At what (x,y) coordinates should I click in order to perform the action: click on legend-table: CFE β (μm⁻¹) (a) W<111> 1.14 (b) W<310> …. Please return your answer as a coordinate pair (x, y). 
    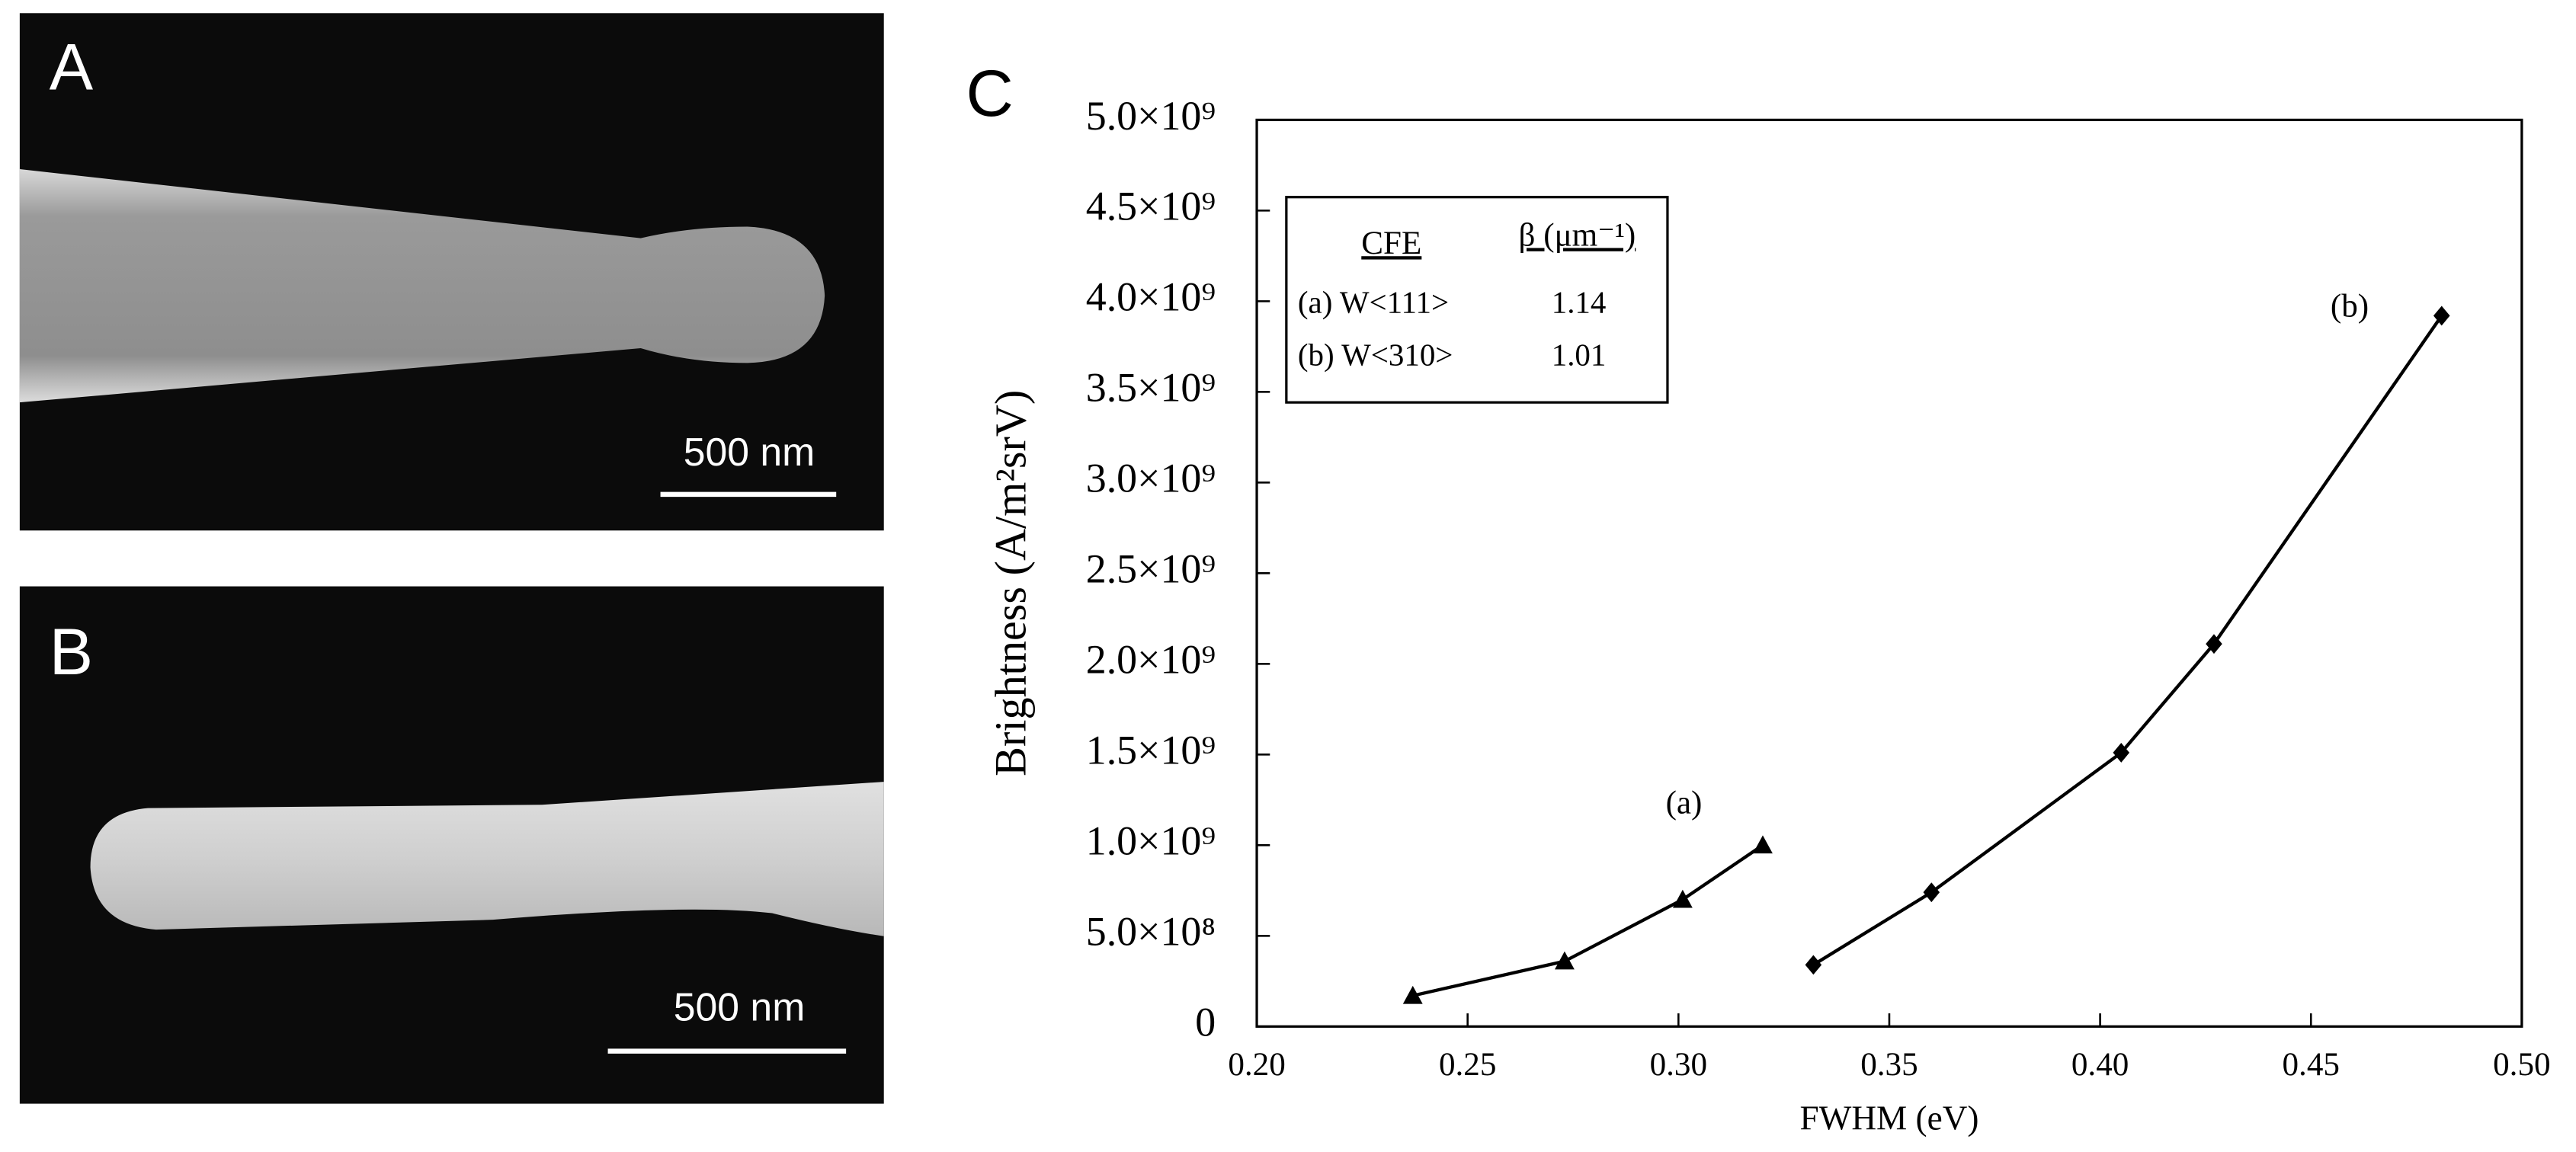
    Looking at the image, I should click on (1477, 300).